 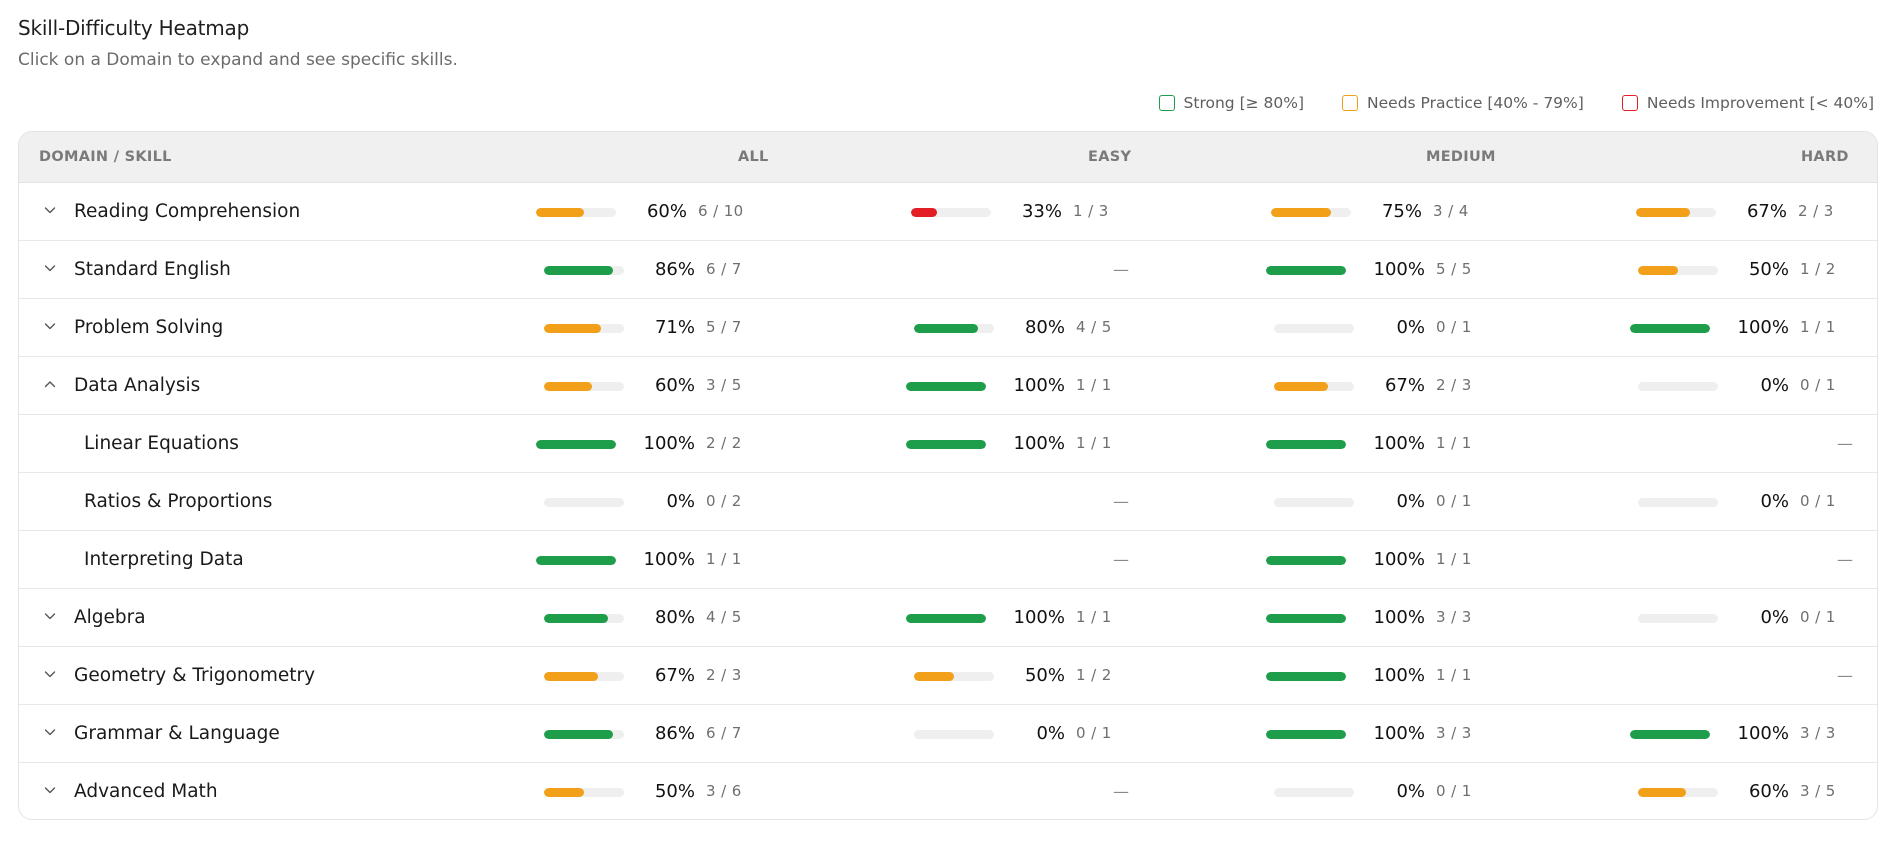 What do you see at coordinates (1463, 103) in the screenshot?
I see `legend-item-needs-practice: Needs Practice [40% - 79%]` at bounding box center [1463, 103].